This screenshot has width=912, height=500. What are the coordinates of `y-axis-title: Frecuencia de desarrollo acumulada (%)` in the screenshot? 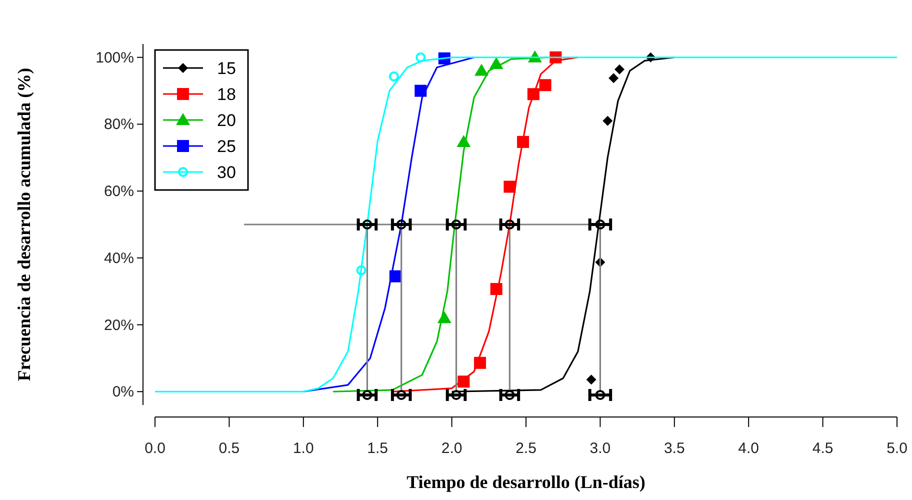 It's located at (24, 225).